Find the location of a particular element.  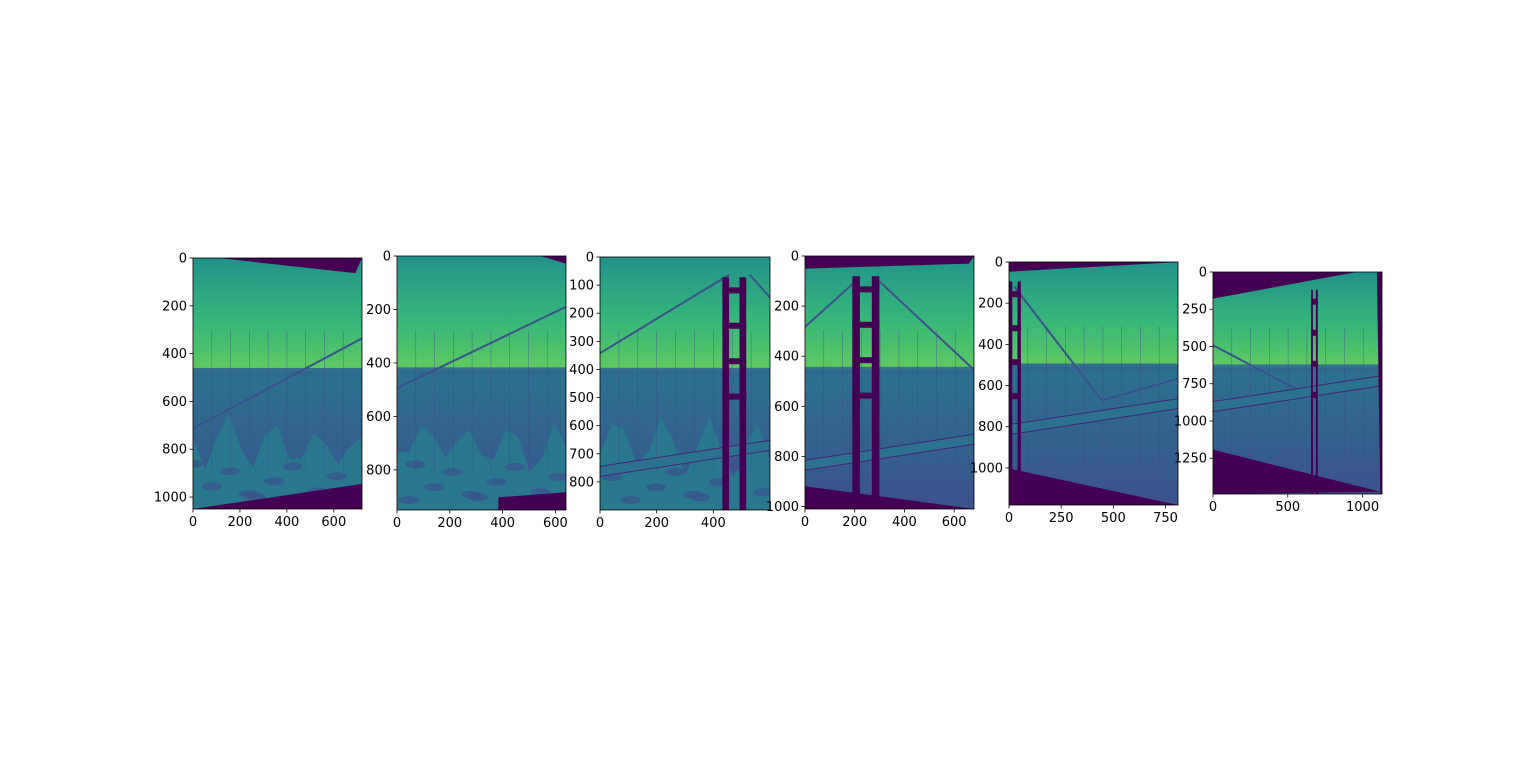

y-tick-label: 1250 is located at coordinates (1190, 459).